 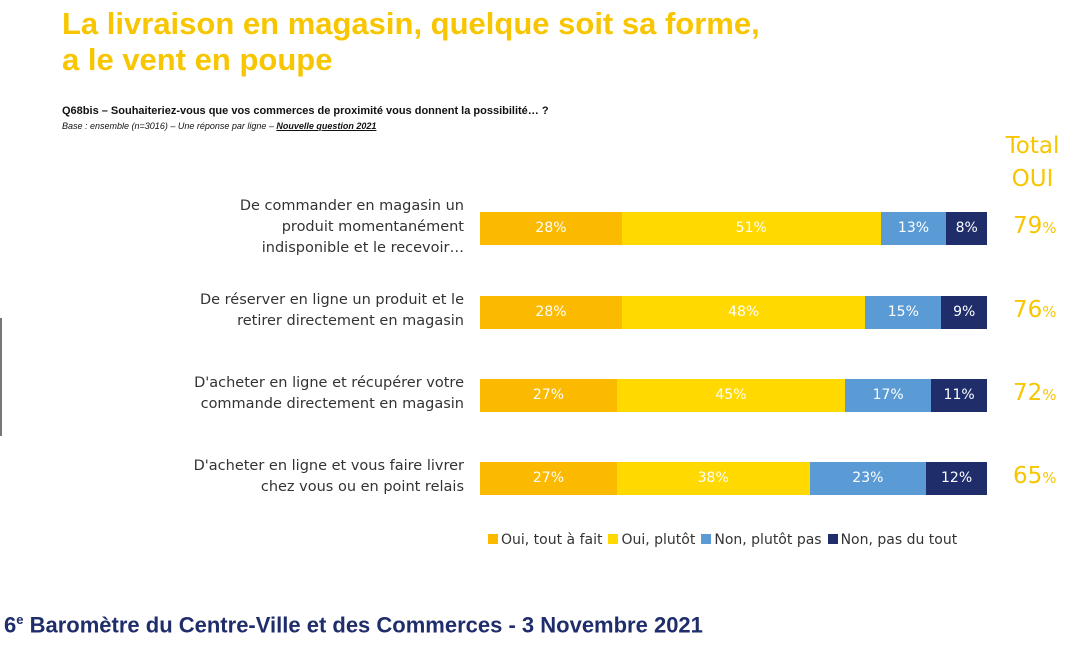 What do you see at coordinates (362, 487) in the screenshot?
I see `category-line: chez vous ou en point relais` at bounding box center [362, 487].